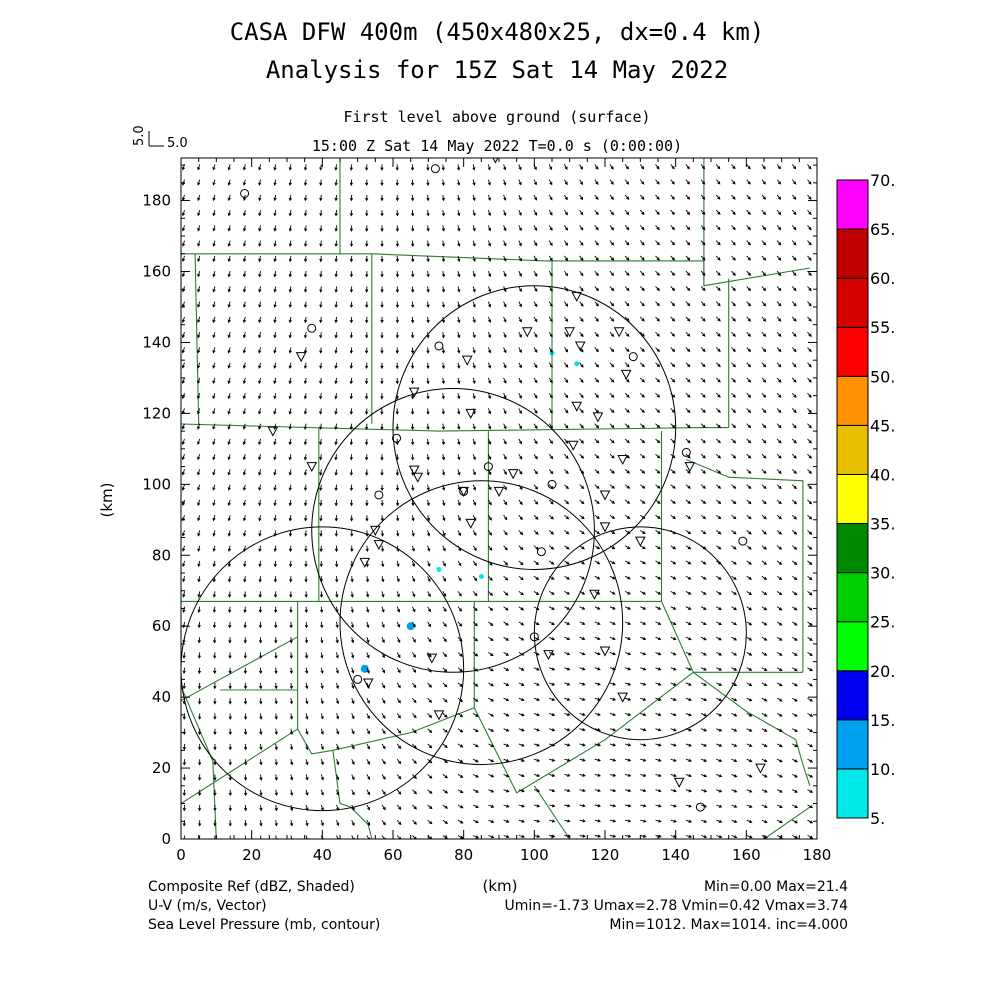 This screenshot has width=1000, height=1000. What do you see at coordinates (497, 32) in the screenshot?
I see `chart-title-line1: CASA DFW 400m (450x480x25, dx=0.4 km)` at bounding box center [497, 32].